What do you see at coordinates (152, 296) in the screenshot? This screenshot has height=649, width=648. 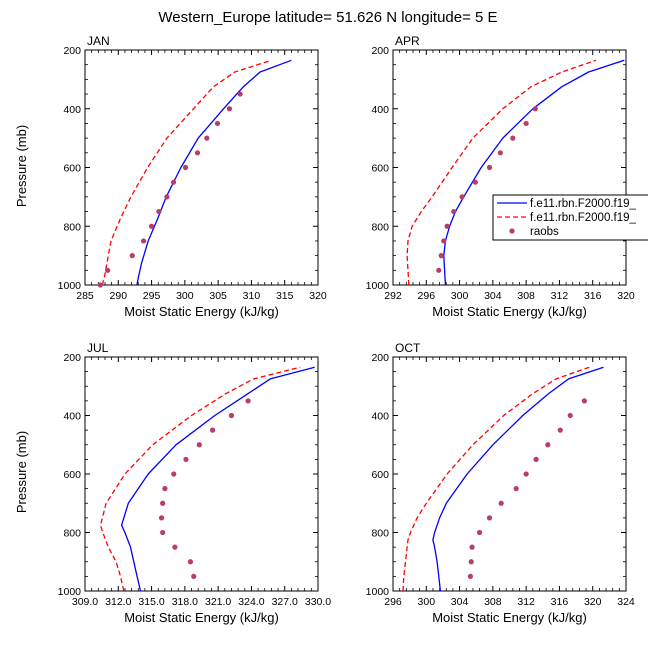 I see `x-tick-label: 295` at bounding box center [152, 296].